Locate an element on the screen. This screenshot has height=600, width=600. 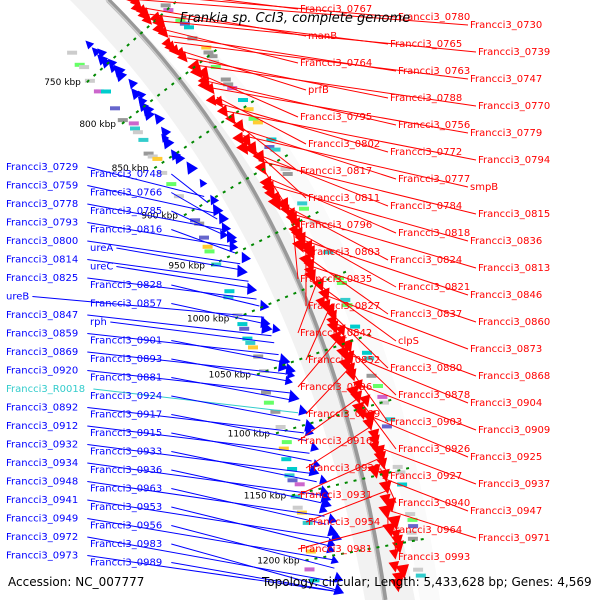
gene-label-reverse: Francci3_0973 is located at coordinates (42, 556).